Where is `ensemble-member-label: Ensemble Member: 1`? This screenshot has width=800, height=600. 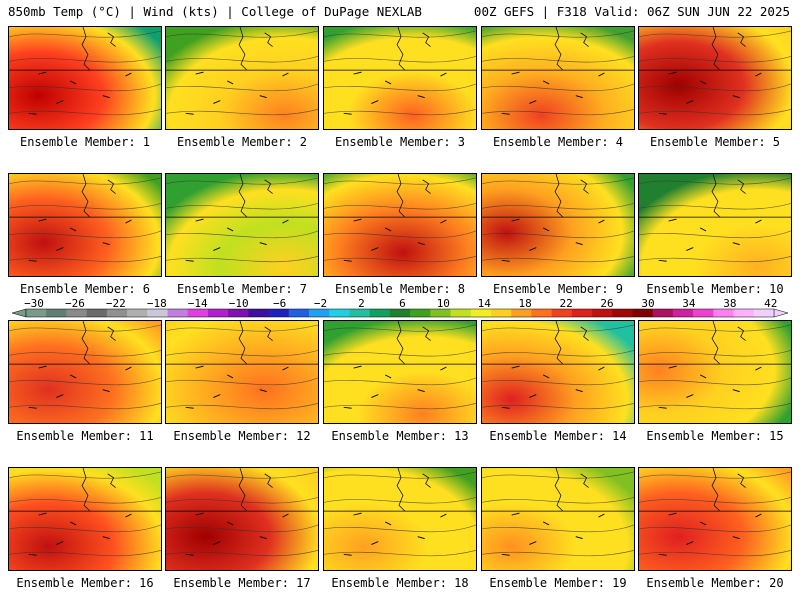
ensemble-member-label: Ensemble Member: 1 is located at coordinates (85, 142).